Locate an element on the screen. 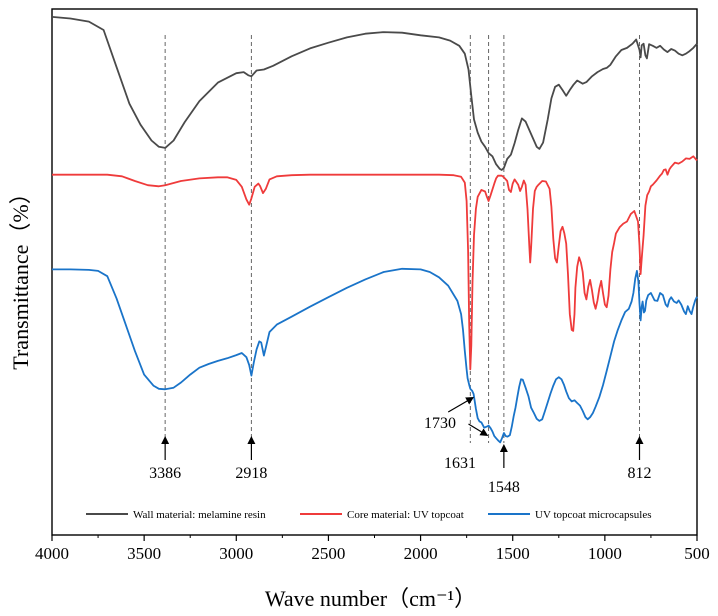  peak-annotations: 3386 2918 1548 812 1730 1631 is located at coordinates (400, 446).